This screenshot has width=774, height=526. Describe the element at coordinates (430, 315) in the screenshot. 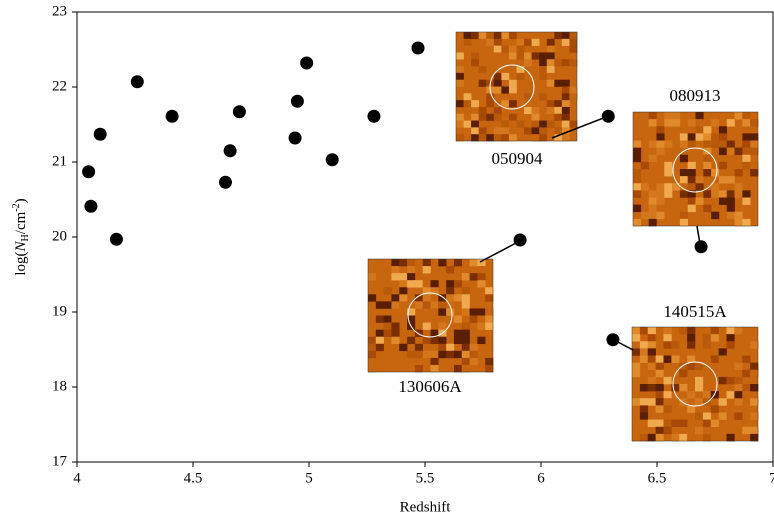

I see `inset-highlight` at that location.